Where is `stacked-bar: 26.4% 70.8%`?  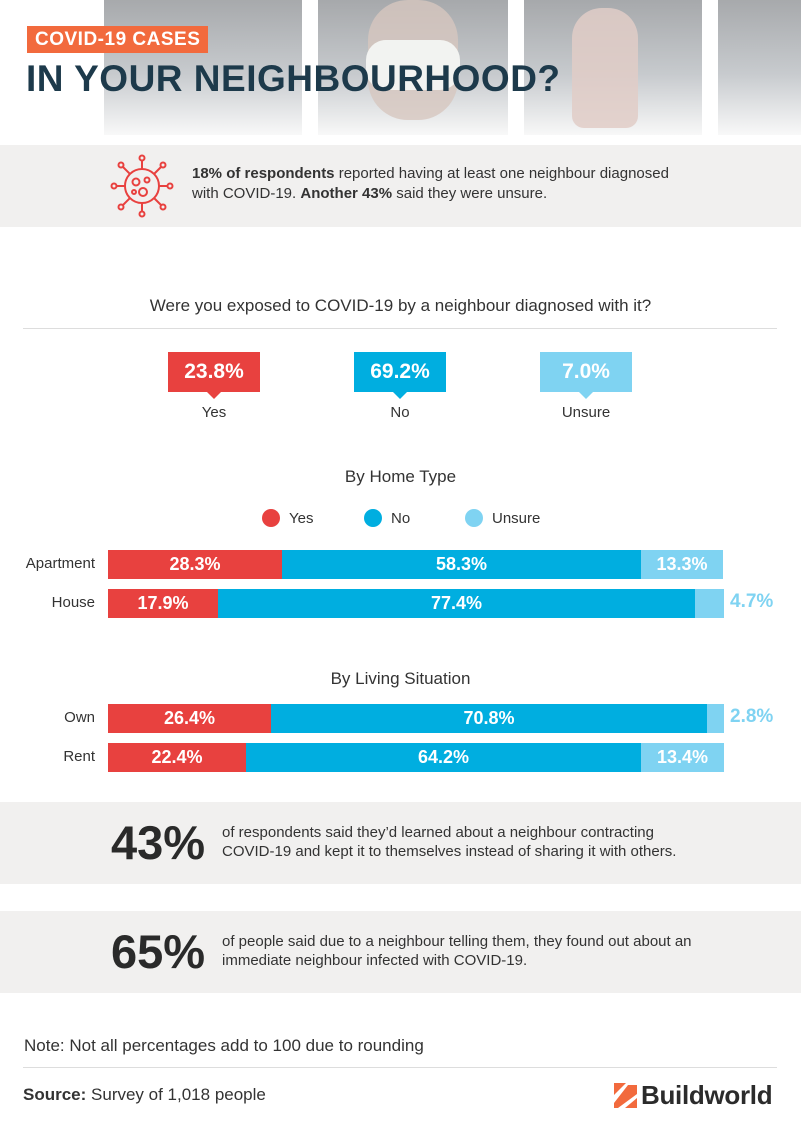
stacked-bar: 26.4% 70.8% is located at coordinates (416, 718).